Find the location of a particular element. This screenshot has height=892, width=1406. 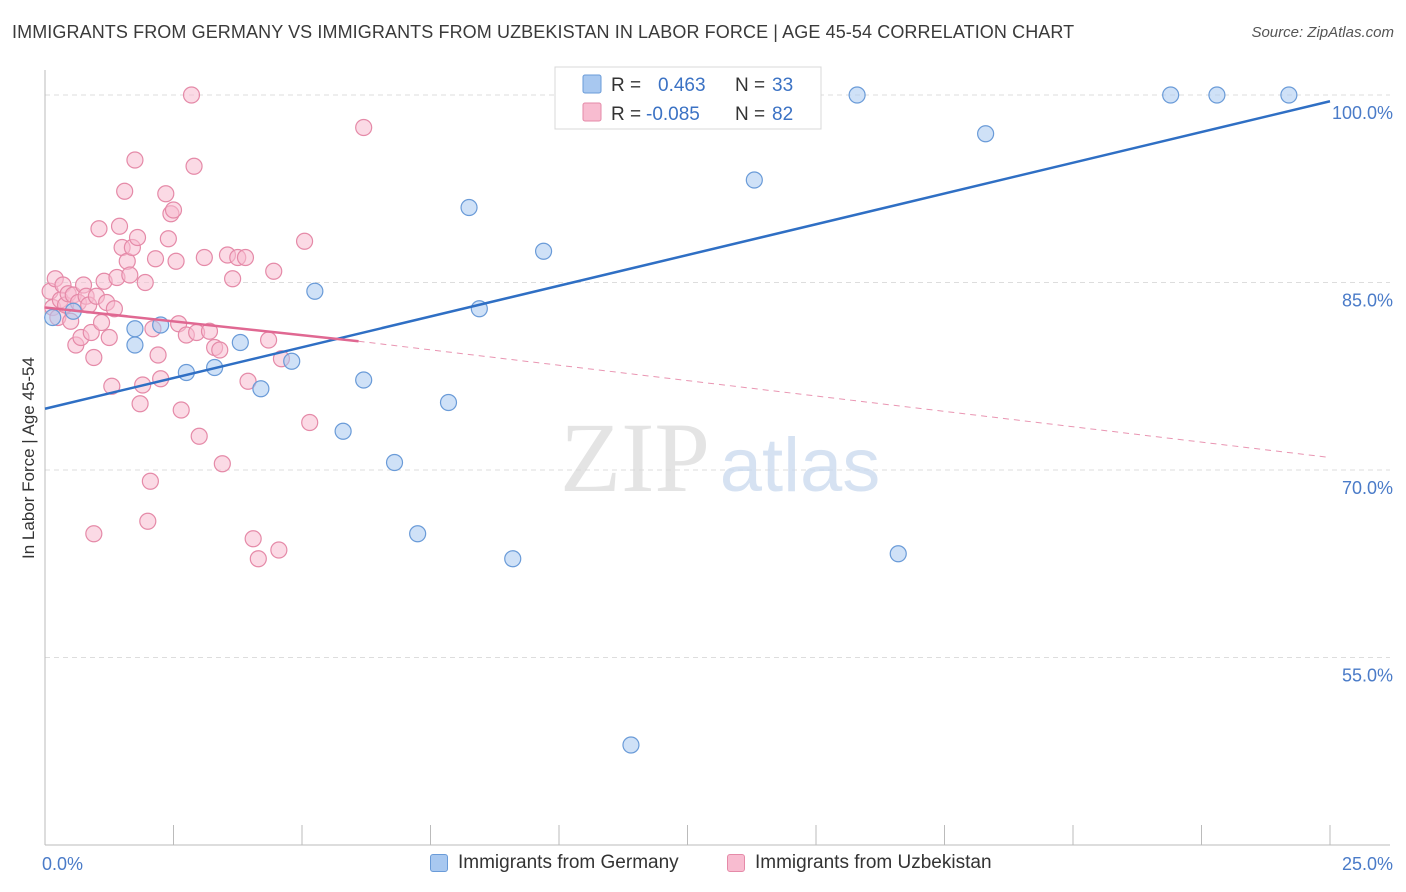

legend-item-germany: Immigrants from Germany is located at coordinates (554, 863).